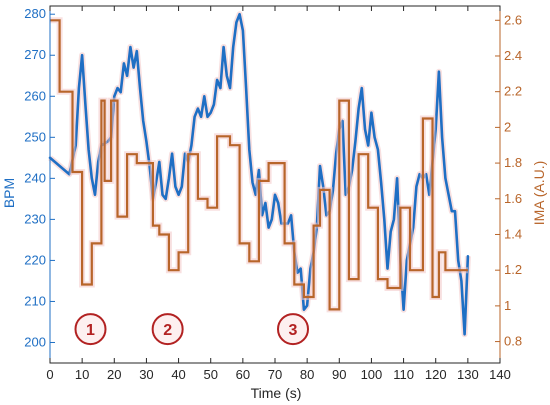 The width and height of the screenshot is (550, 405). I want to click on y-left-tick-label: 200, so click(35, 341).